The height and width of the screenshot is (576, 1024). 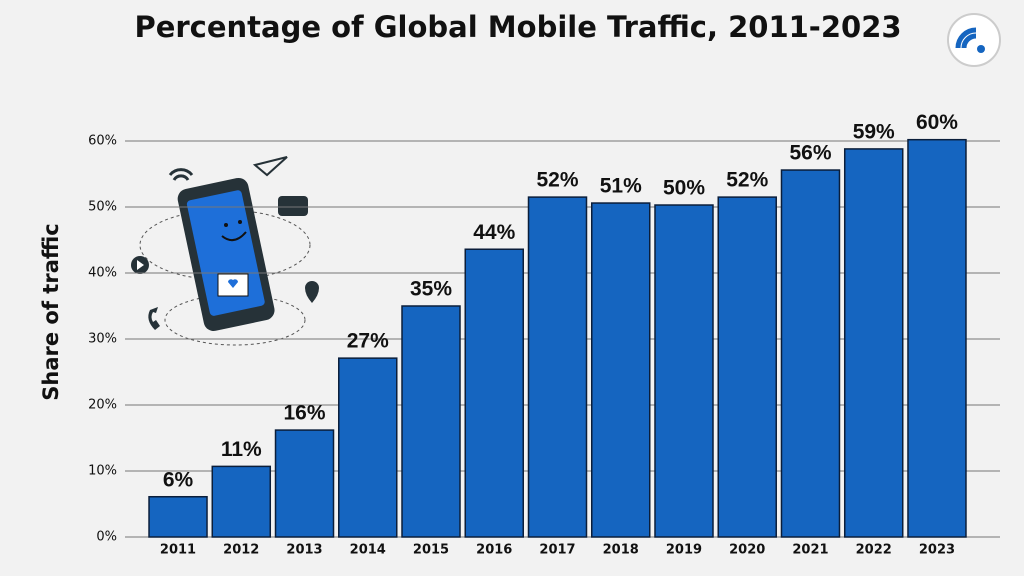 I want to click on value-label: 6%, so click(x=178, y=479).